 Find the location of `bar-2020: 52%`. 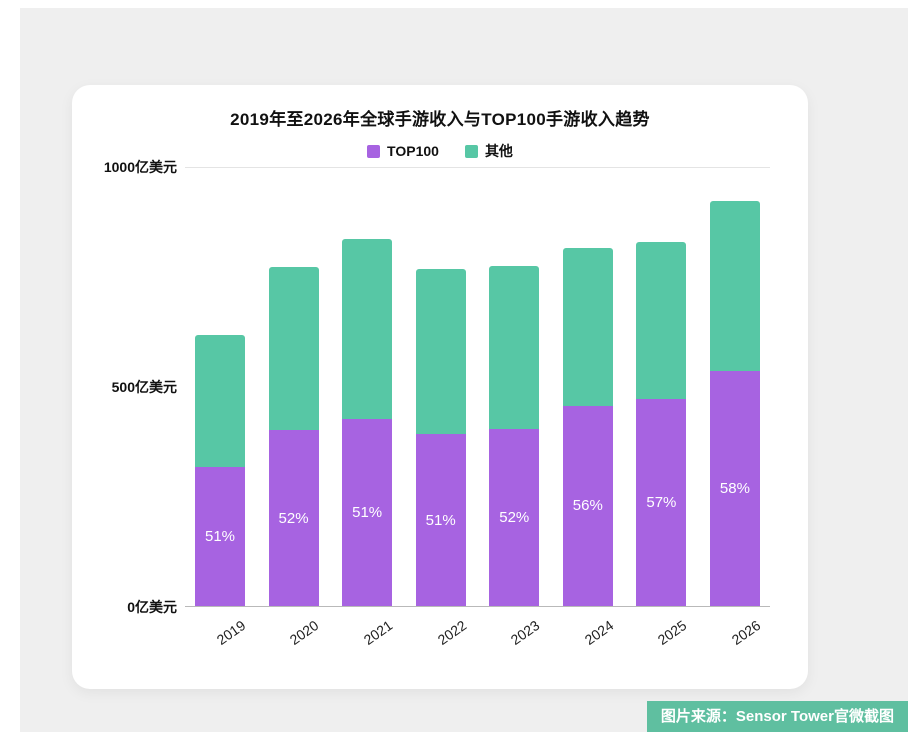

bar-2020: 52% is located at coordinates (293, 436).